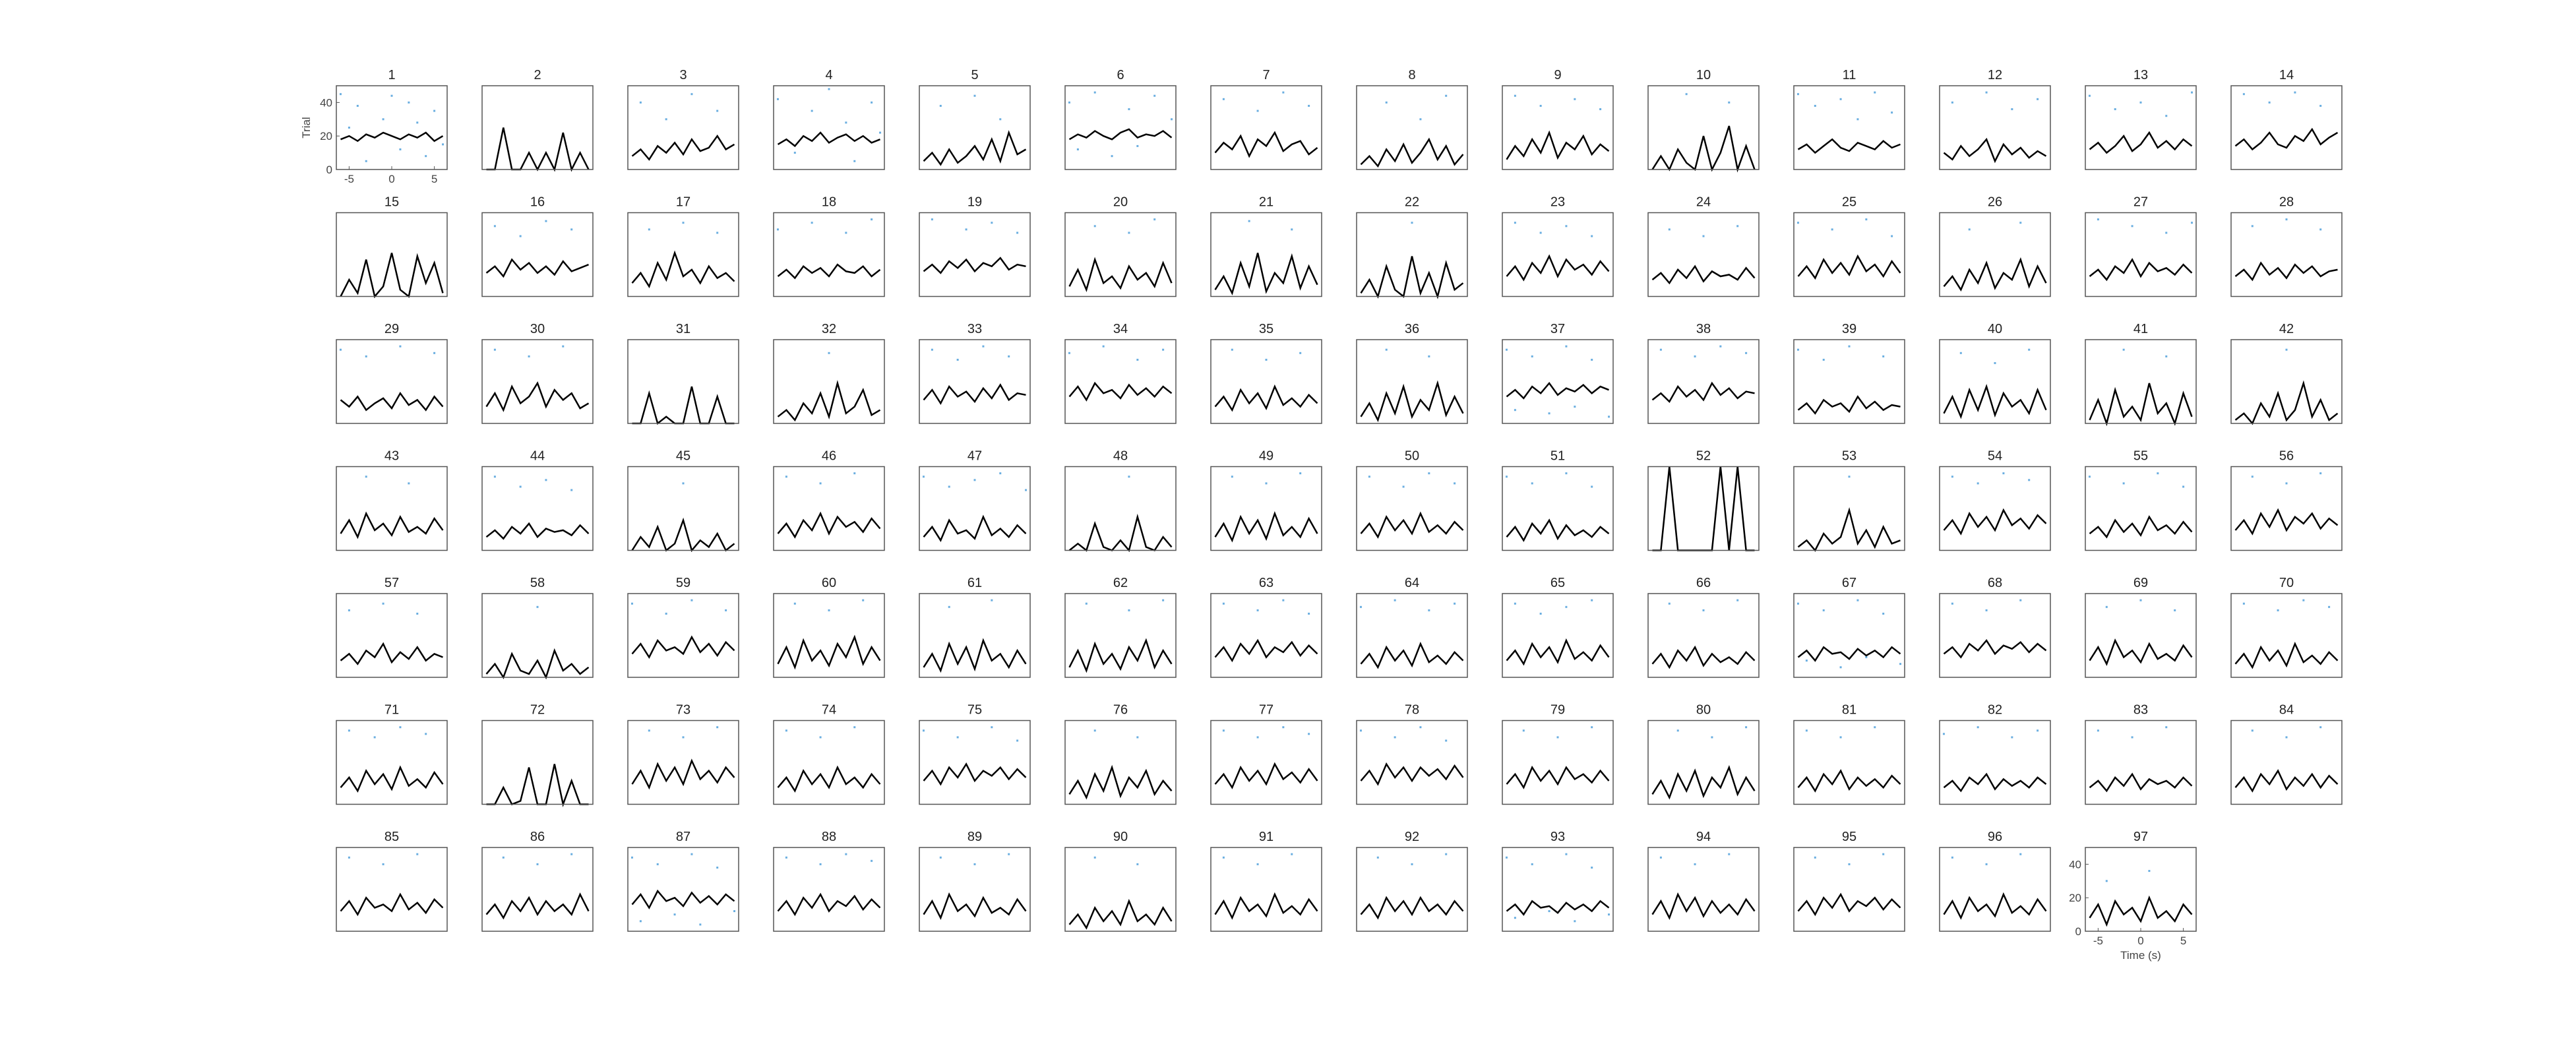 The height and width of the screenshot is (1046, 2576). What do you see at coordinates (829, 710) in the screenshot?
I see `panel-title: 74` at bounding box center [829, 710].